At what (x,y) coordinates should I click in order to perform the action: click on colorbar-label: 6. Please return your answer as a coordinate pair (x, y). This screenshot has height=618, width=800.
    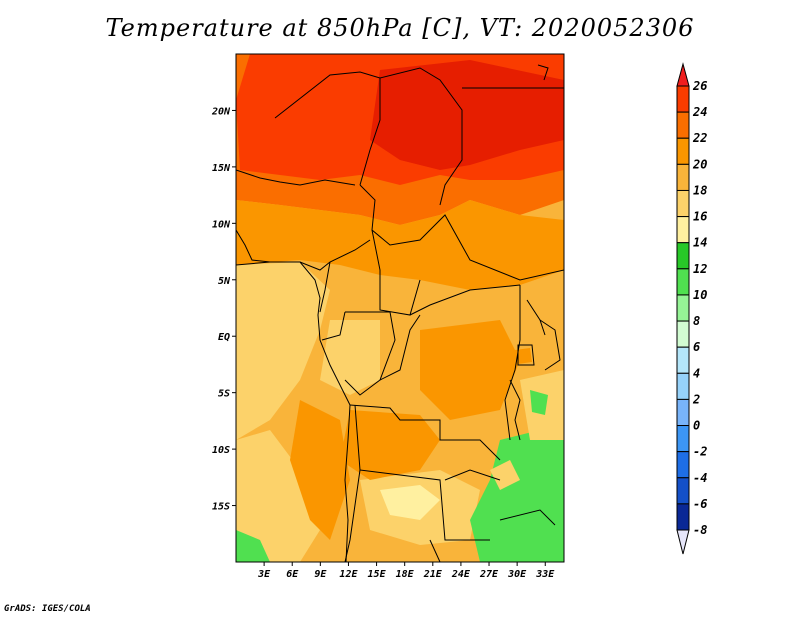
    Looking at the image, I should click on (696, 347).